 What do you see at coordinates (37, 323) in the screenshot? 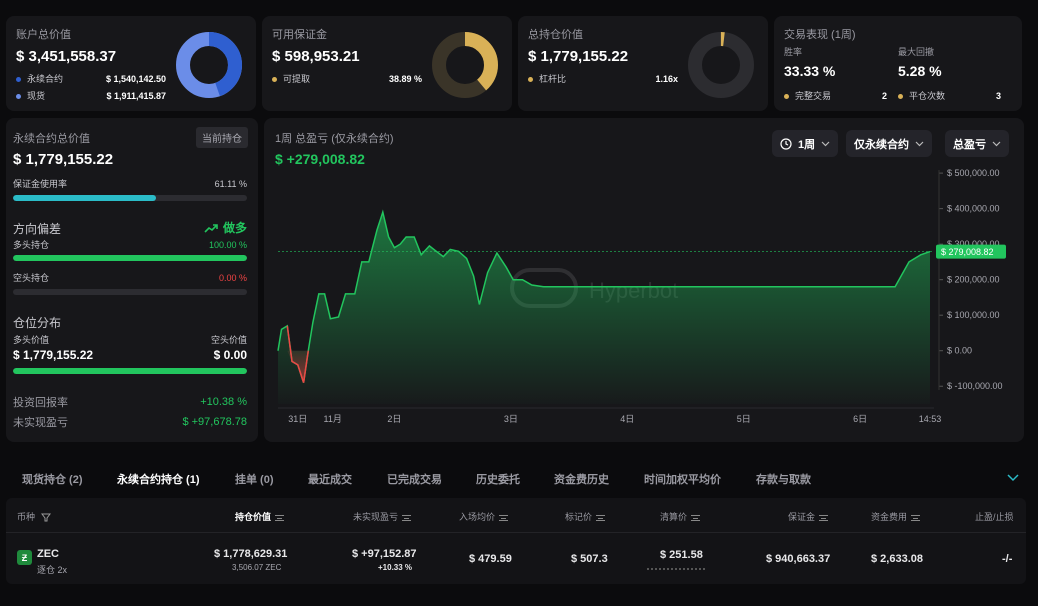
I see `position-distribution-label: 仓位分布` at bounding box center [37, 323].